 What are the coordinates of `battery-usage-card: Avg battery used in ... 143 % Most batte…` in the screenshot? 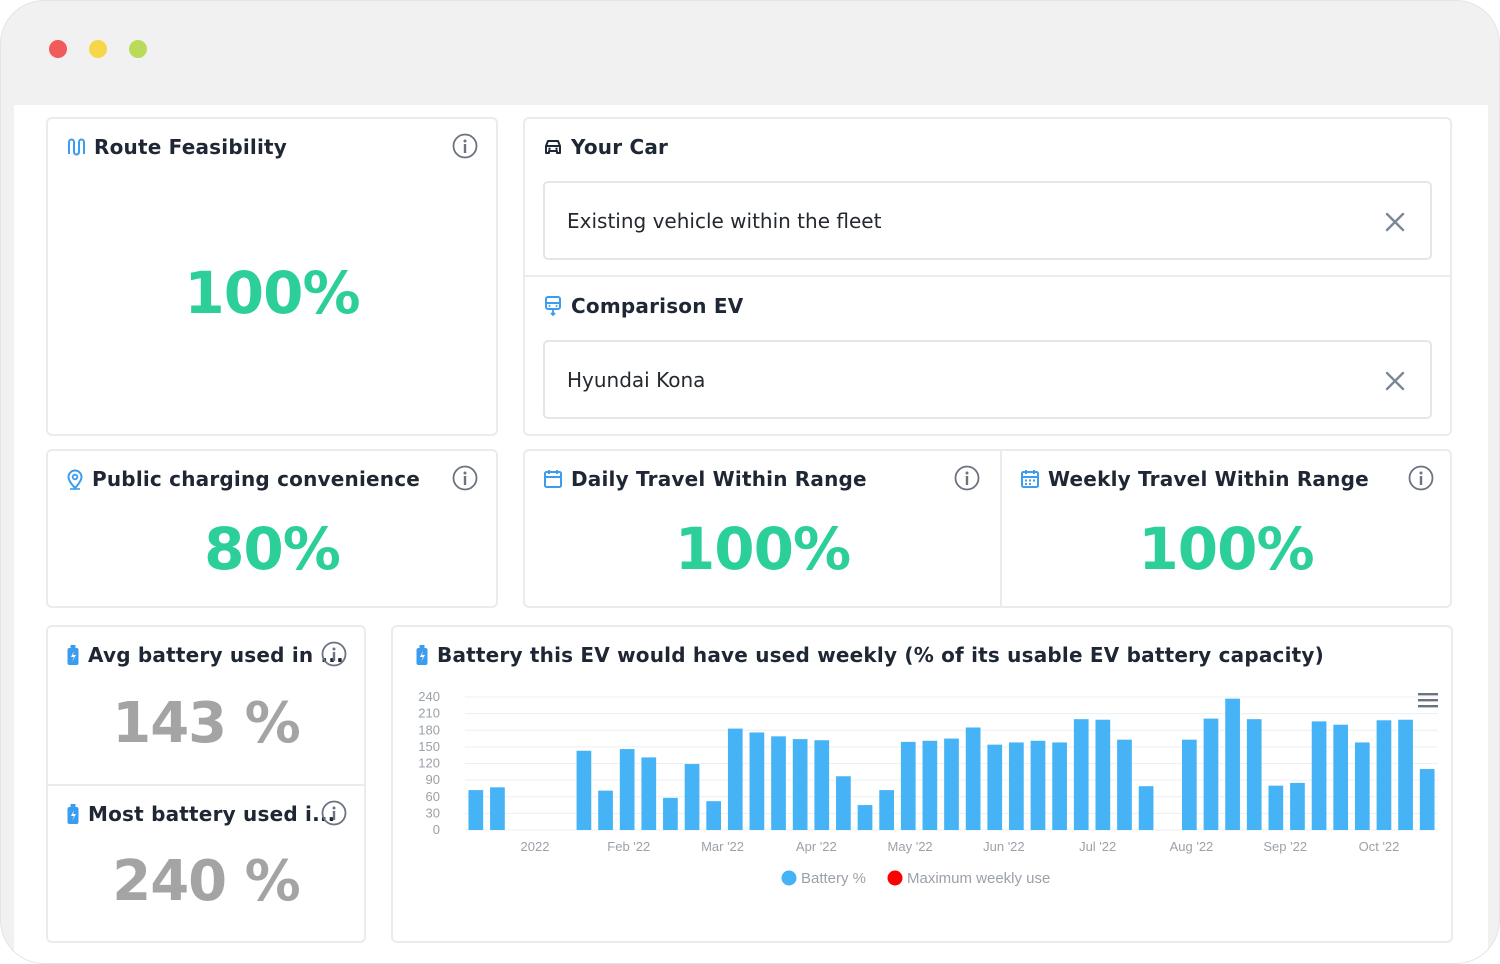 It's located at (206, 784).